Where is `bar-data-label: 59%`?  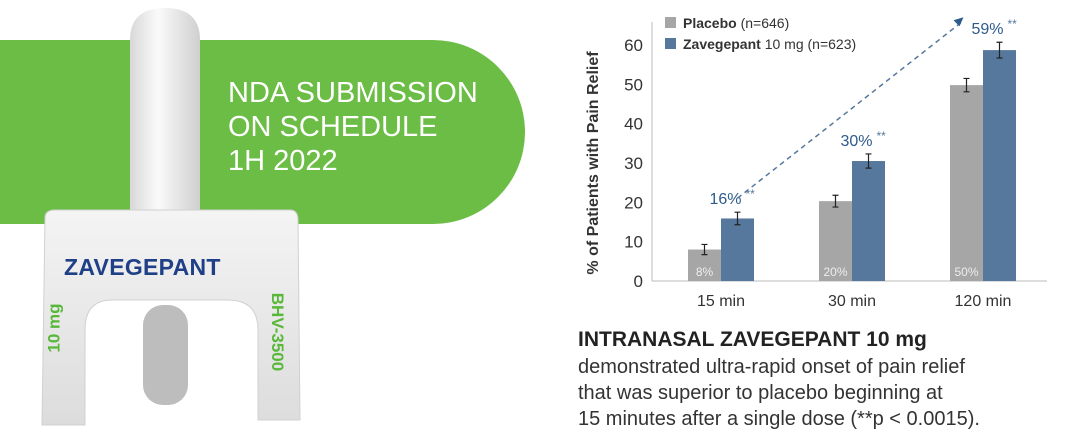
bar-data-label: 59% is located at coordinates (987, 29).